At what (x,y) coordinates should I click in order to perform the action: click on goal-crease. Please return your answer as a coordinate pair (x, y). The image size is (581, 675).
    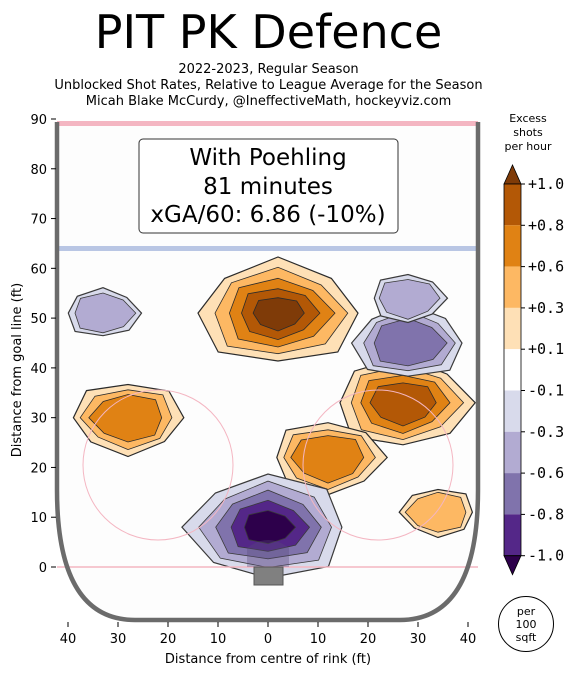
    Looking at the image, I should click on (268, 553).